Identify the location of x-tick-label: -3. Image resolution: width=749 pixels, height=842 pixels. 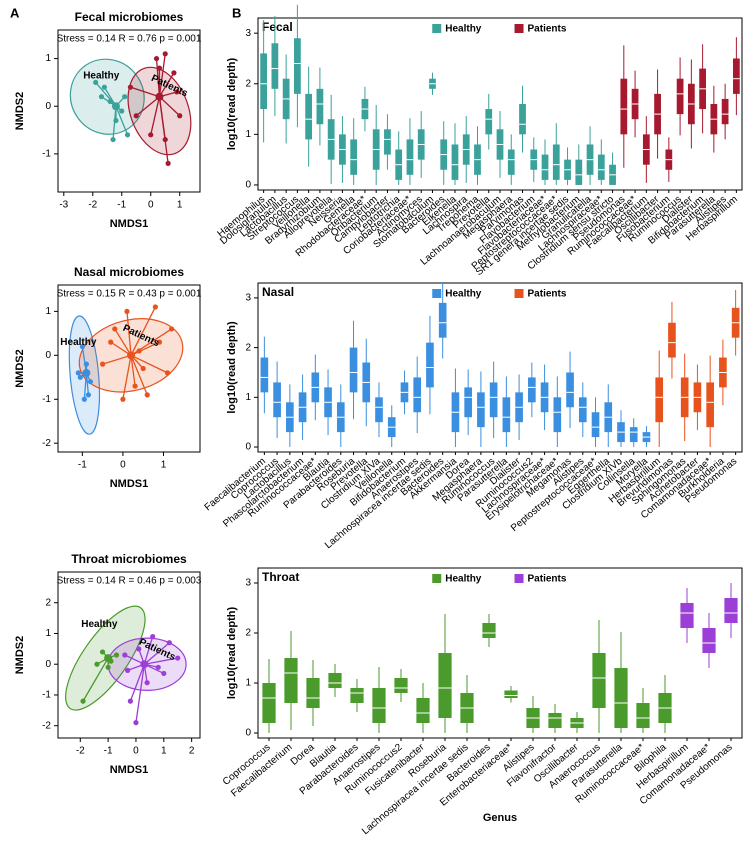
(63, 205).